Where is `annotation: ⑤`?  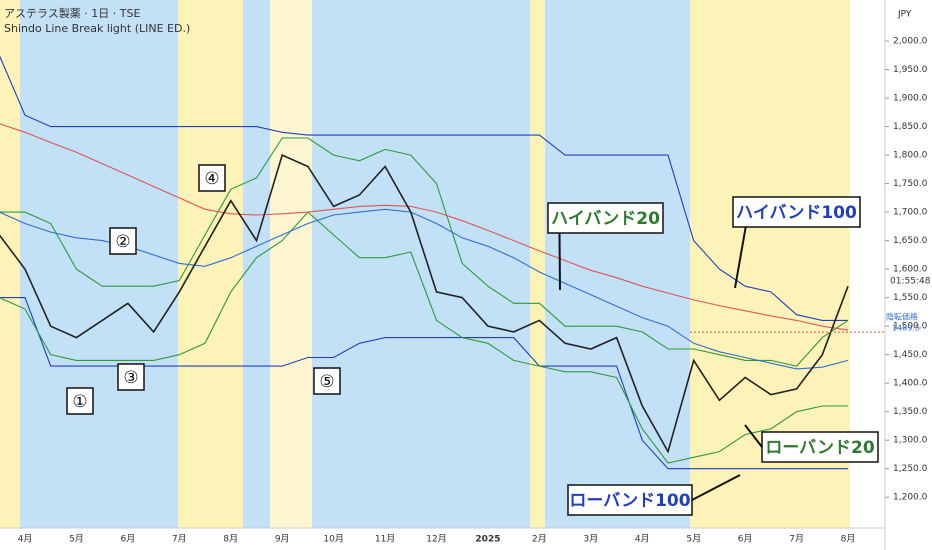
annotation: ⑤ is located at coordinates (326, 382).